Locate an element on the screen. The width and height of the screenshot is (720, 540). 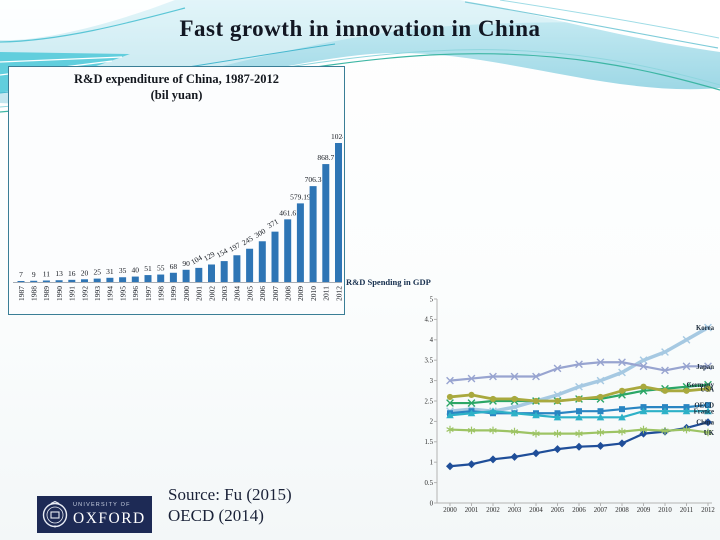
oxford-crest-icon is located at coordinates (55, 513).